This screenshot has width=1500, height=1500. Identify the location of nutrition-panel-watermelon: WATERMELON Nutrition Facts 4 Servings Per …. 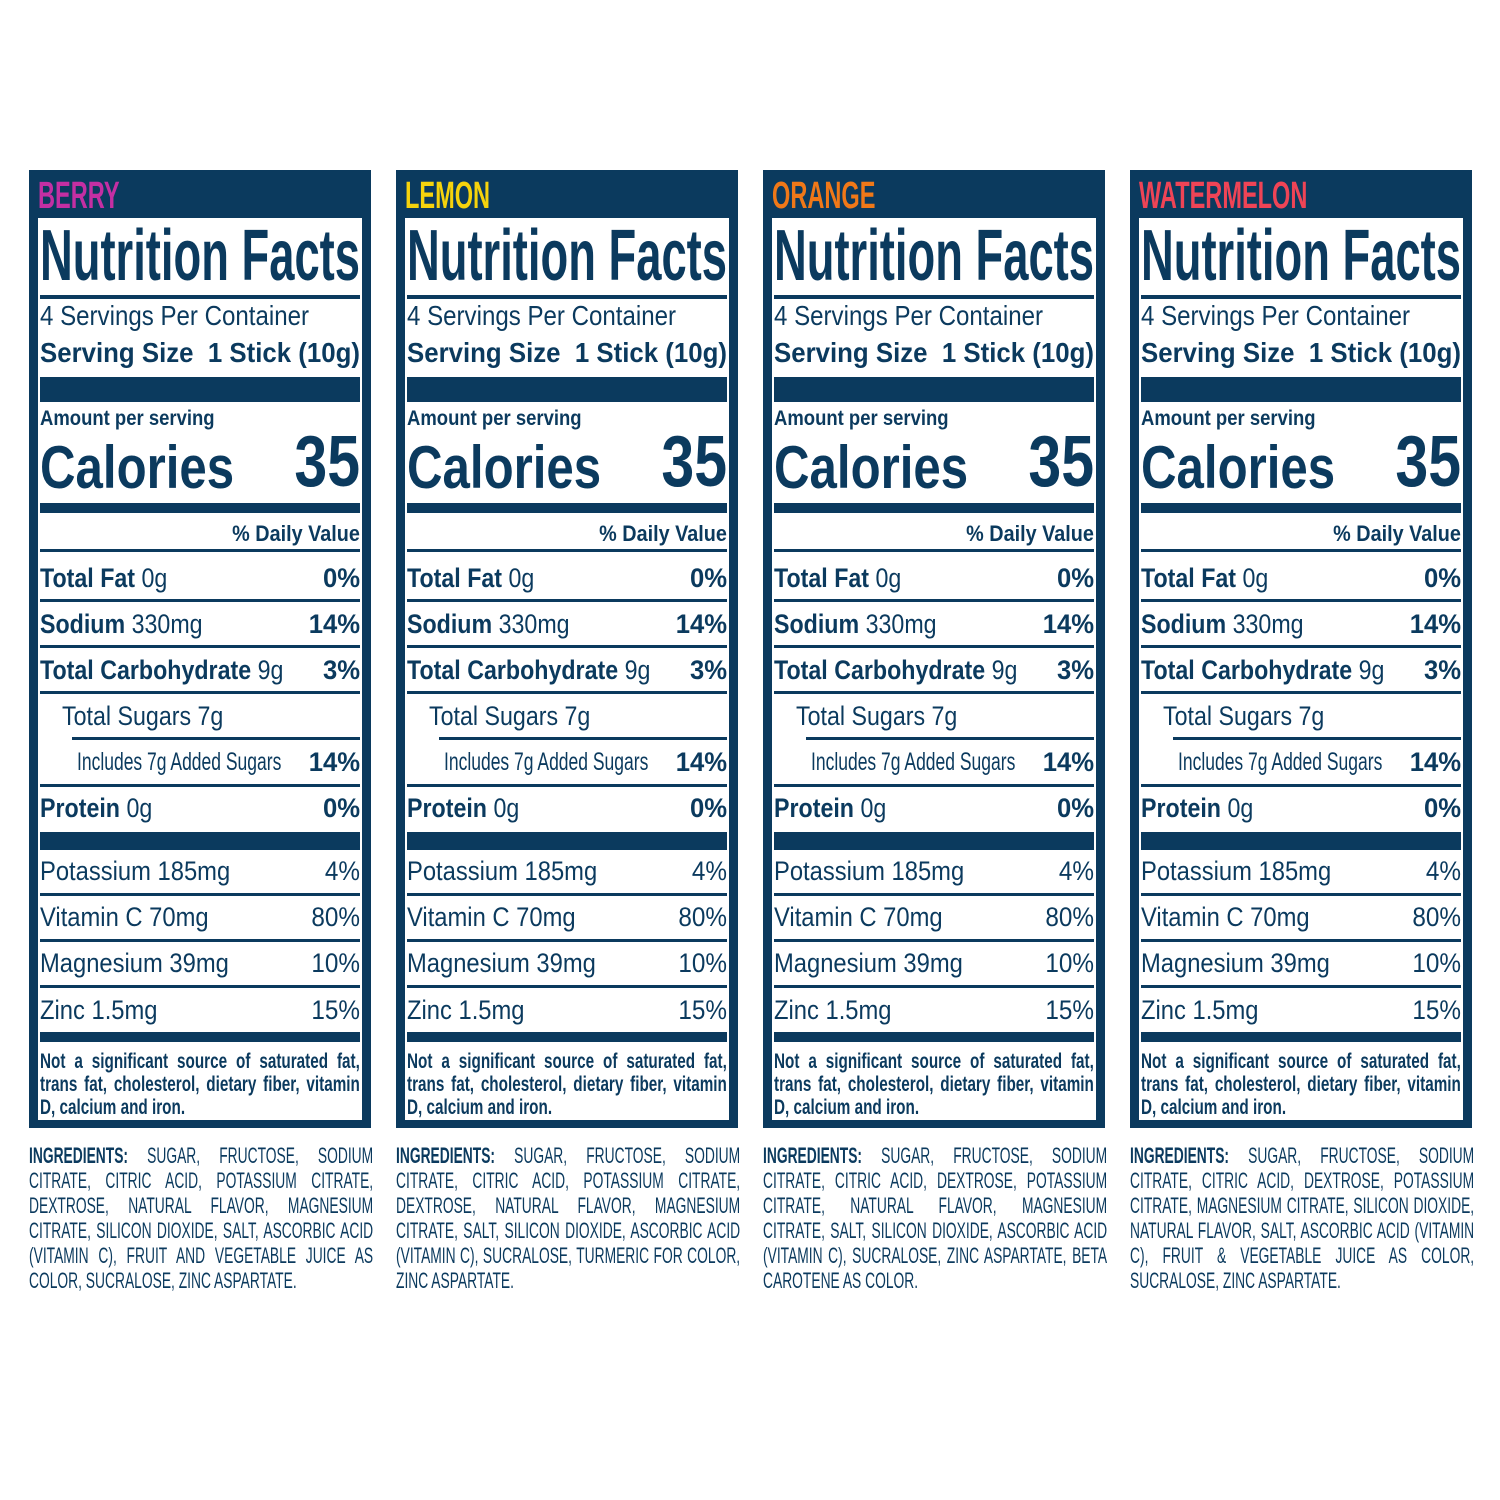
(1301, 649).